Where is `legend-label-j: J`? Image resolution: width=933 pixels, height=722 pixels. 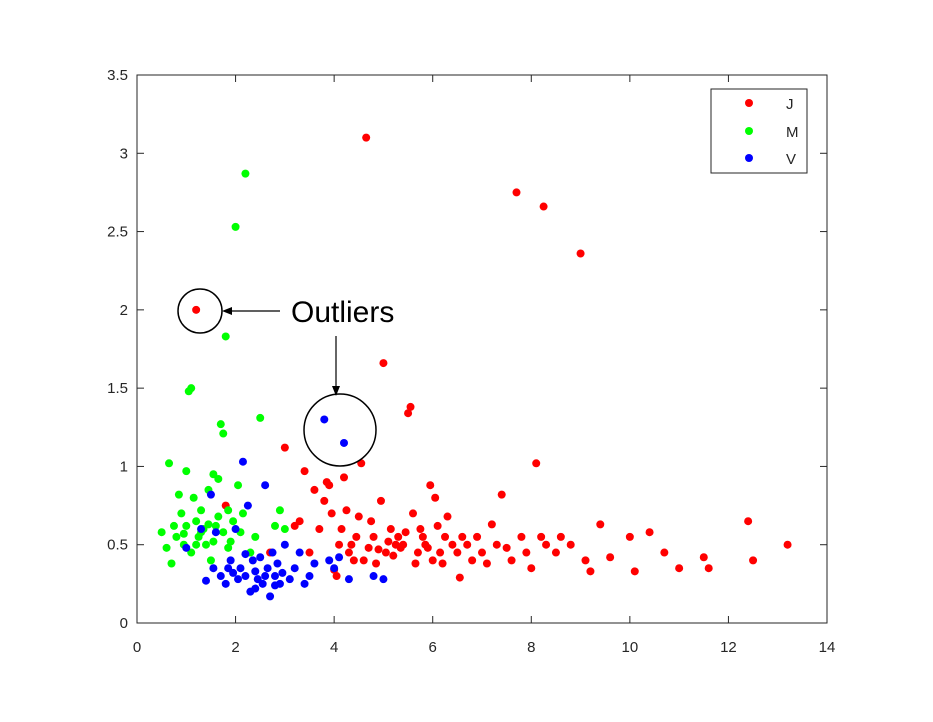 legend-label-j: J is located at coordinates (790, 104).